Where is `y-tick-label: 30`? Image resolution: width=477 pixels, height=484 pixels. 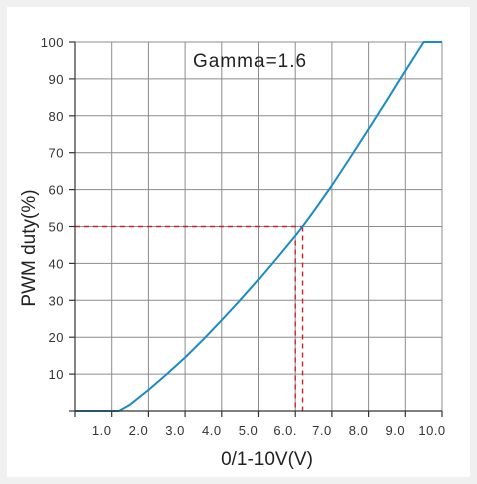 y-tick-label: 30 is located at coordinates (56, 300).